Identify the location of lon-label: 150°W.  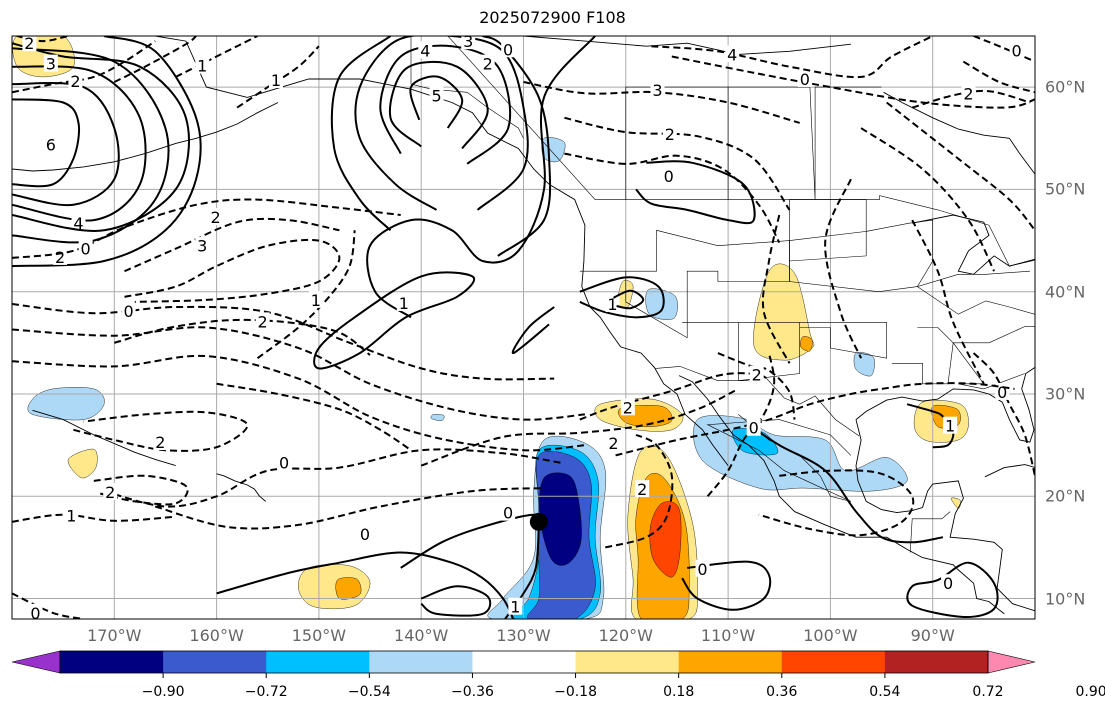
(319, 635).